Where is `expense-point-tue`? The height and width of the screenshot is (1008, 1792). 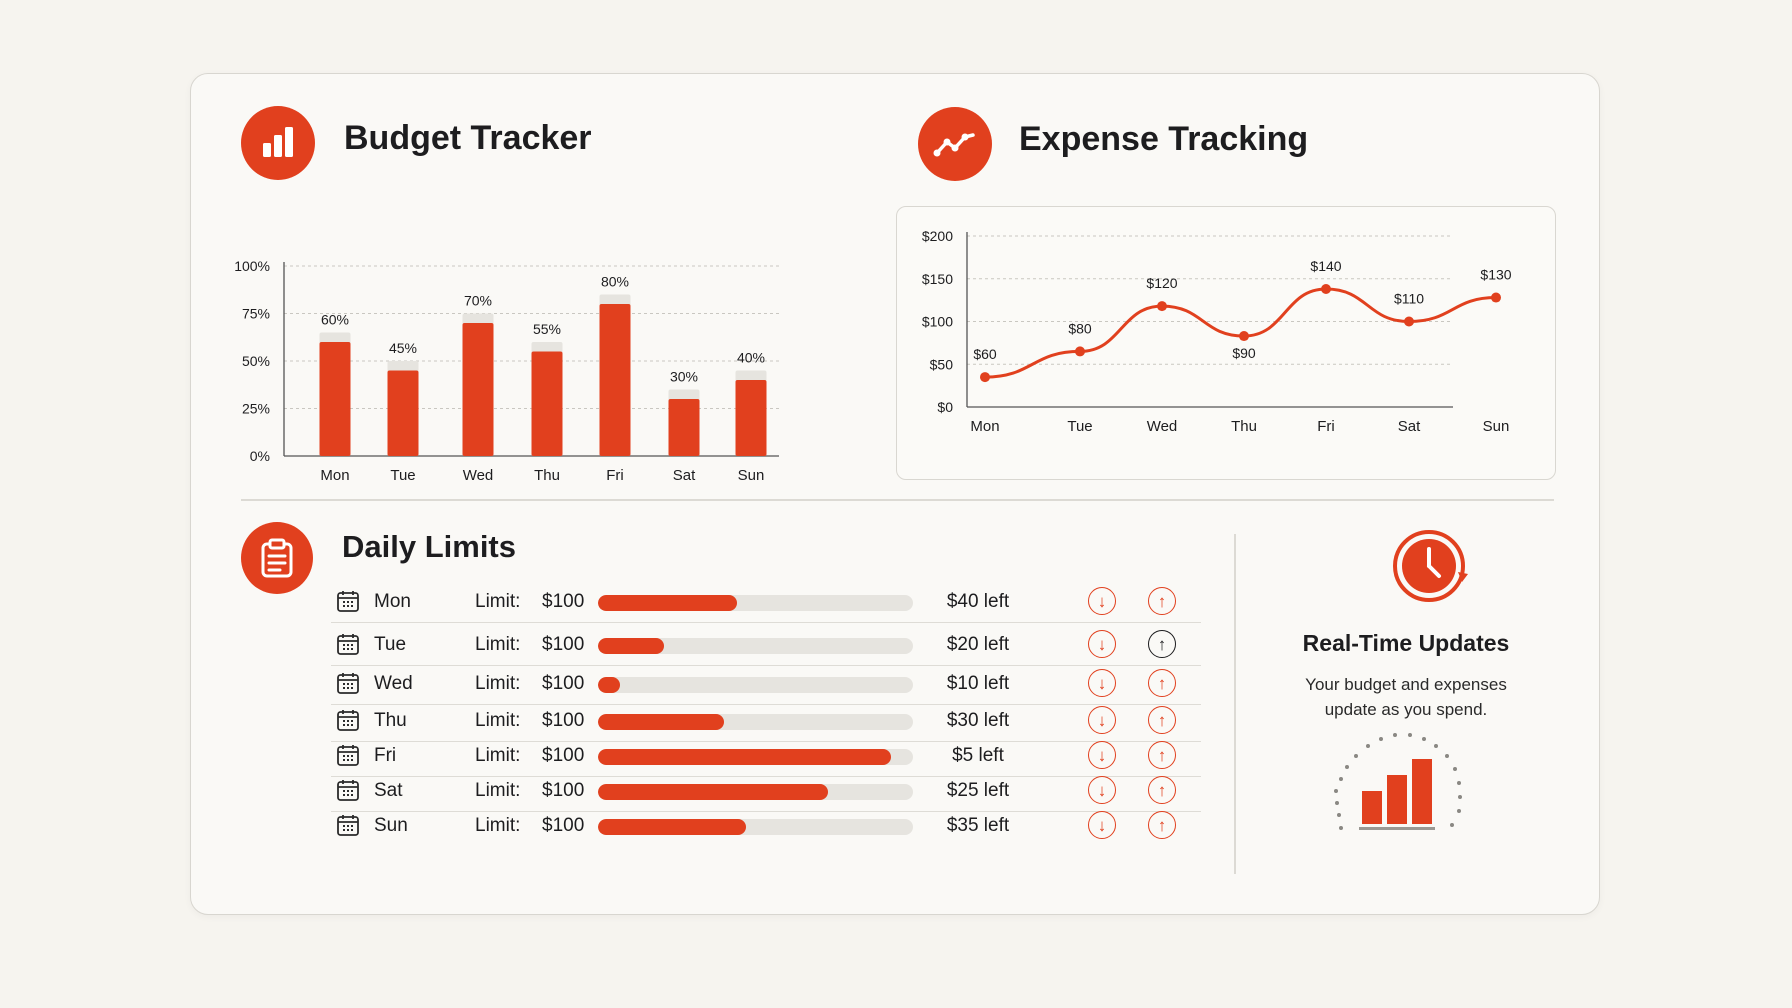 expense-point-tue is located at coordinates (1080, 351).